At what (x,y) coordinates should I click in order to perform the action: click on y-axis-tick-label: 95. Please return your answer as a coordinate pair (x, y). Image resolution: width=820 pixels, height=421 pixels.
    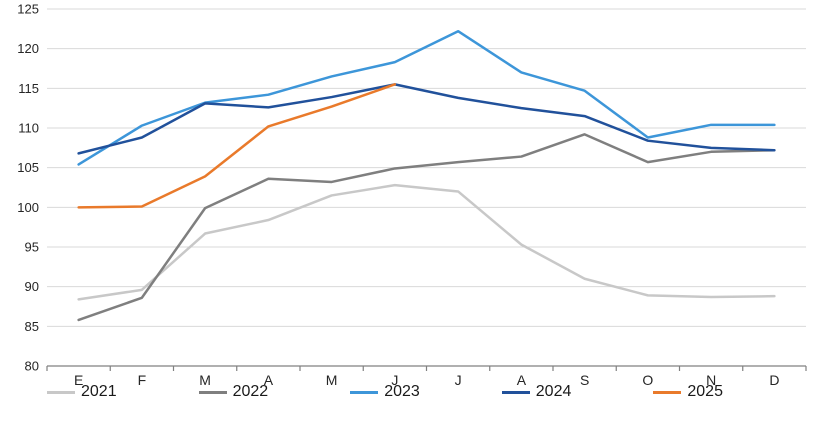
    Looking at the image, I should click on (32, 247).